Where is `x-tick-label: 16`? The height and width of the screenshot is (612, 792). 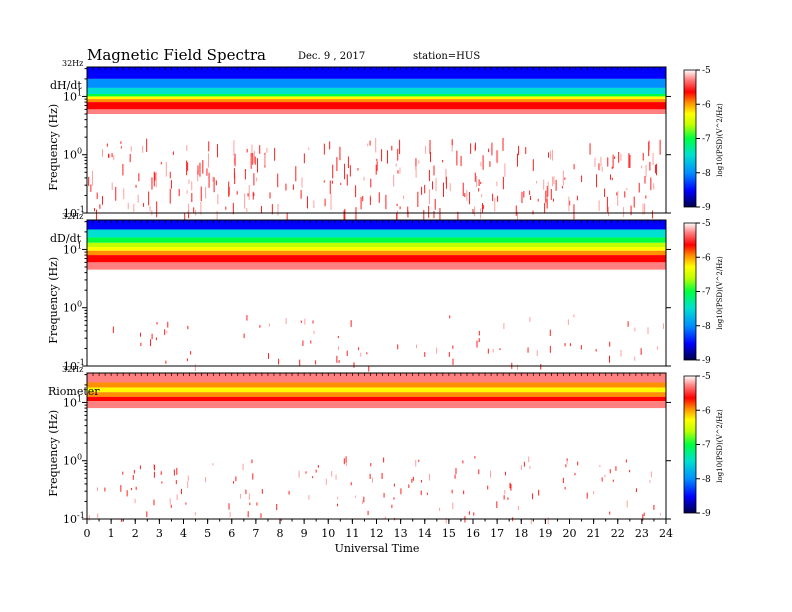
x-tick-label: 16 is located at coordinates (473, 533).